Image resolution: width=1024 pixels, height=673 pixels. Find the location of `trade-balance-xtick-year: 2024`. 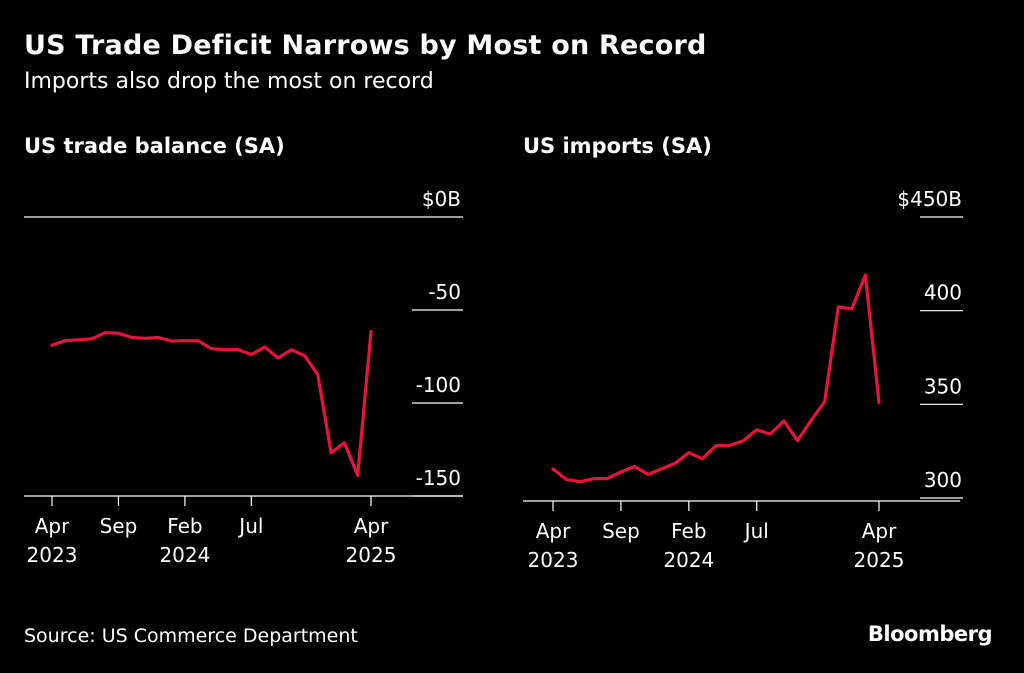

trade-balance-xtick-year: 2024 is located at coordinates (184, 555).